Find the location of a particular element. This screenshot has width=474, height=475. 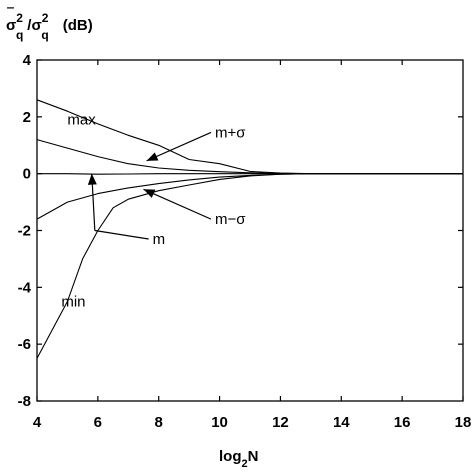

y-label-unit: (dB) is located at coordinates (78, 25).